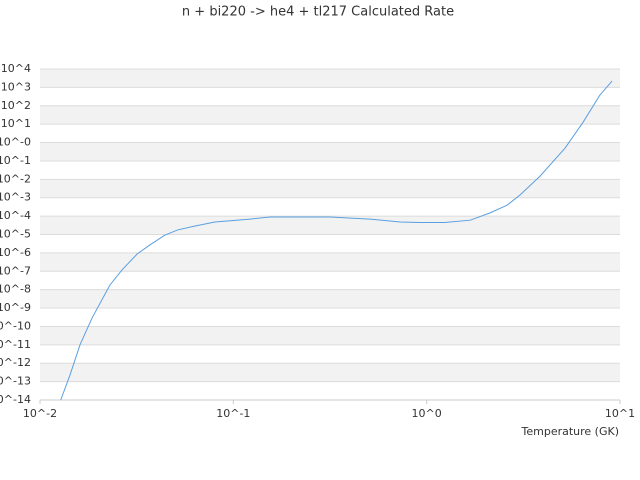 This screenshot has height=480, width=640. What do you see at coordinates (16, 105) in the screenshot?
I see `y-tick-label: 10^2` at bounding box center [16, 105].